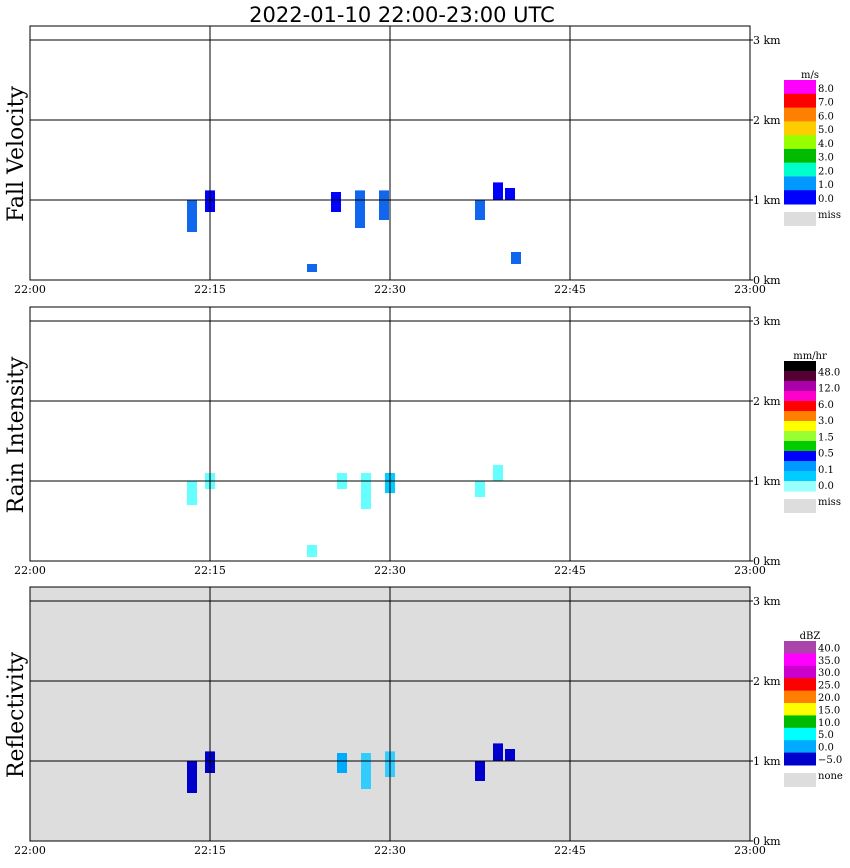 This screenshot has width=850, height=868. I want to click on colorbar-label: 0.1, so click(826, 470).